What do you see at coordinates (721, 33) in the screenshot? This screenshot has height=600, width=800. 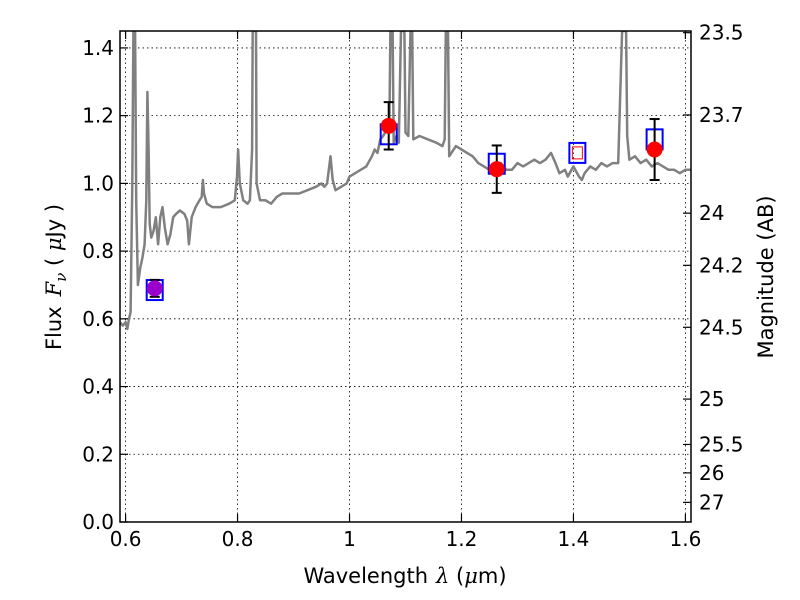 I see `magnitude-tick-label: 23.5` at bounding box center [721, 33].